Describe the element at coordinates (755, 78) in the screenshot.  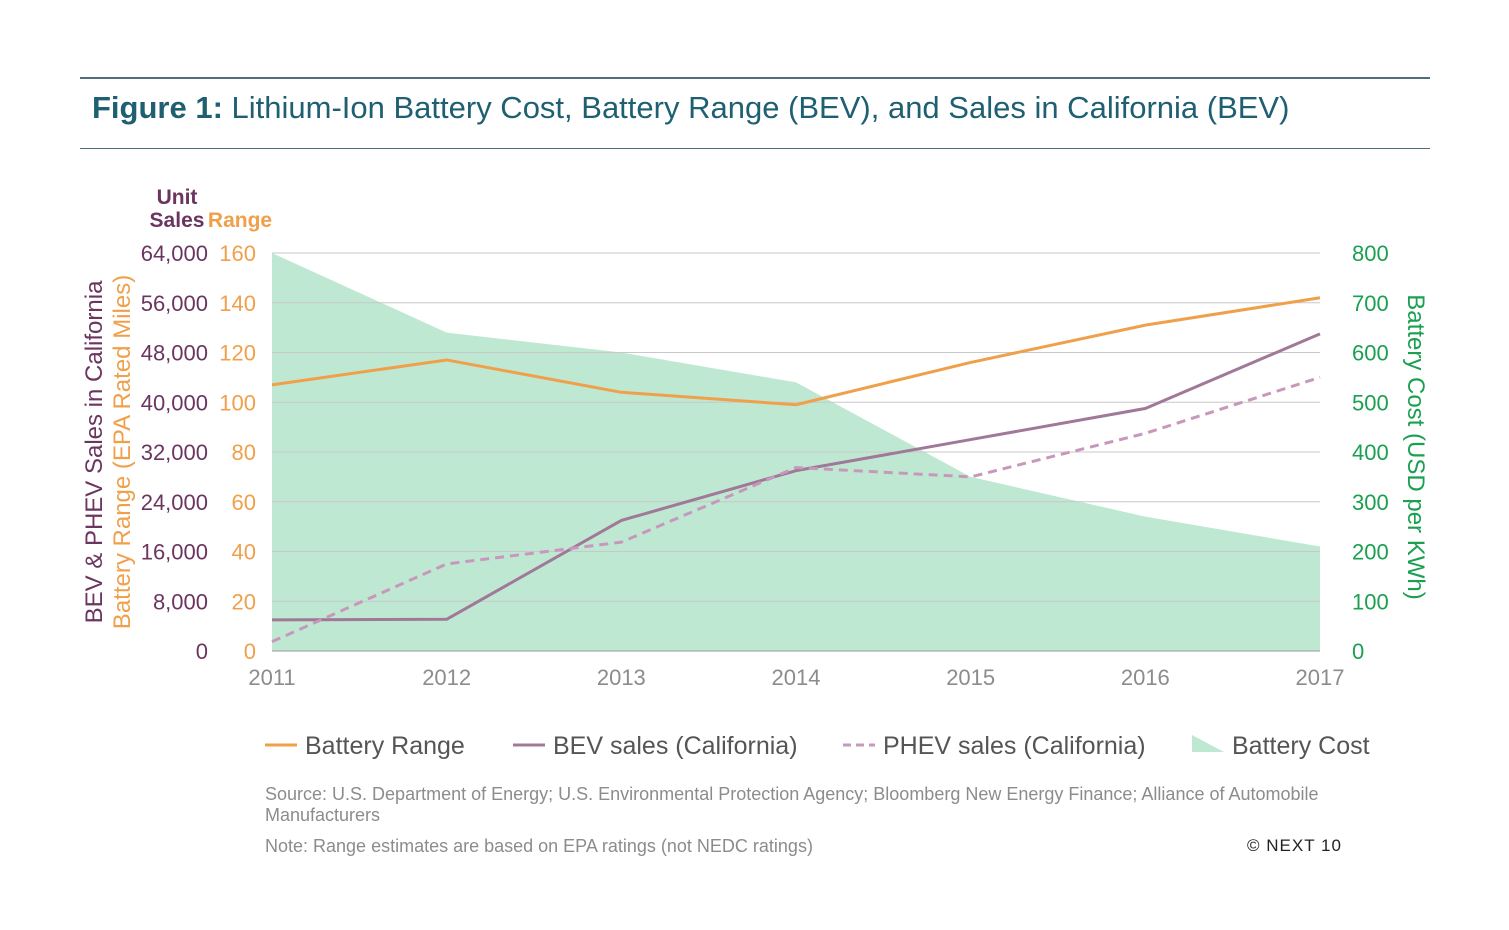
I see `top-rule` at that location.